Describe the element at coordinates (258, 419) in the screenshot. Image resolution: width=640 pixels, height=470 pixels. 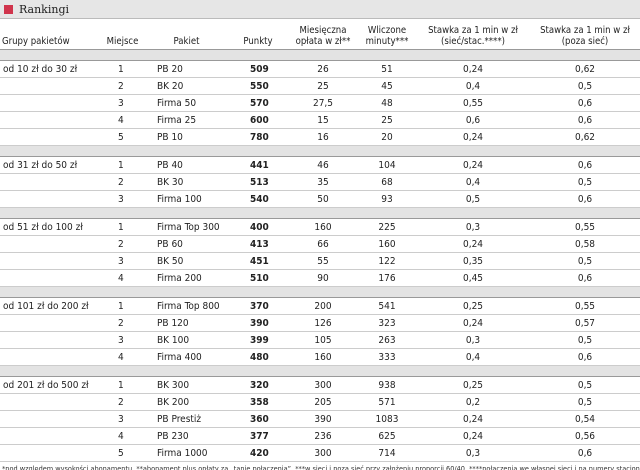
I see `cell: 360` at that location.